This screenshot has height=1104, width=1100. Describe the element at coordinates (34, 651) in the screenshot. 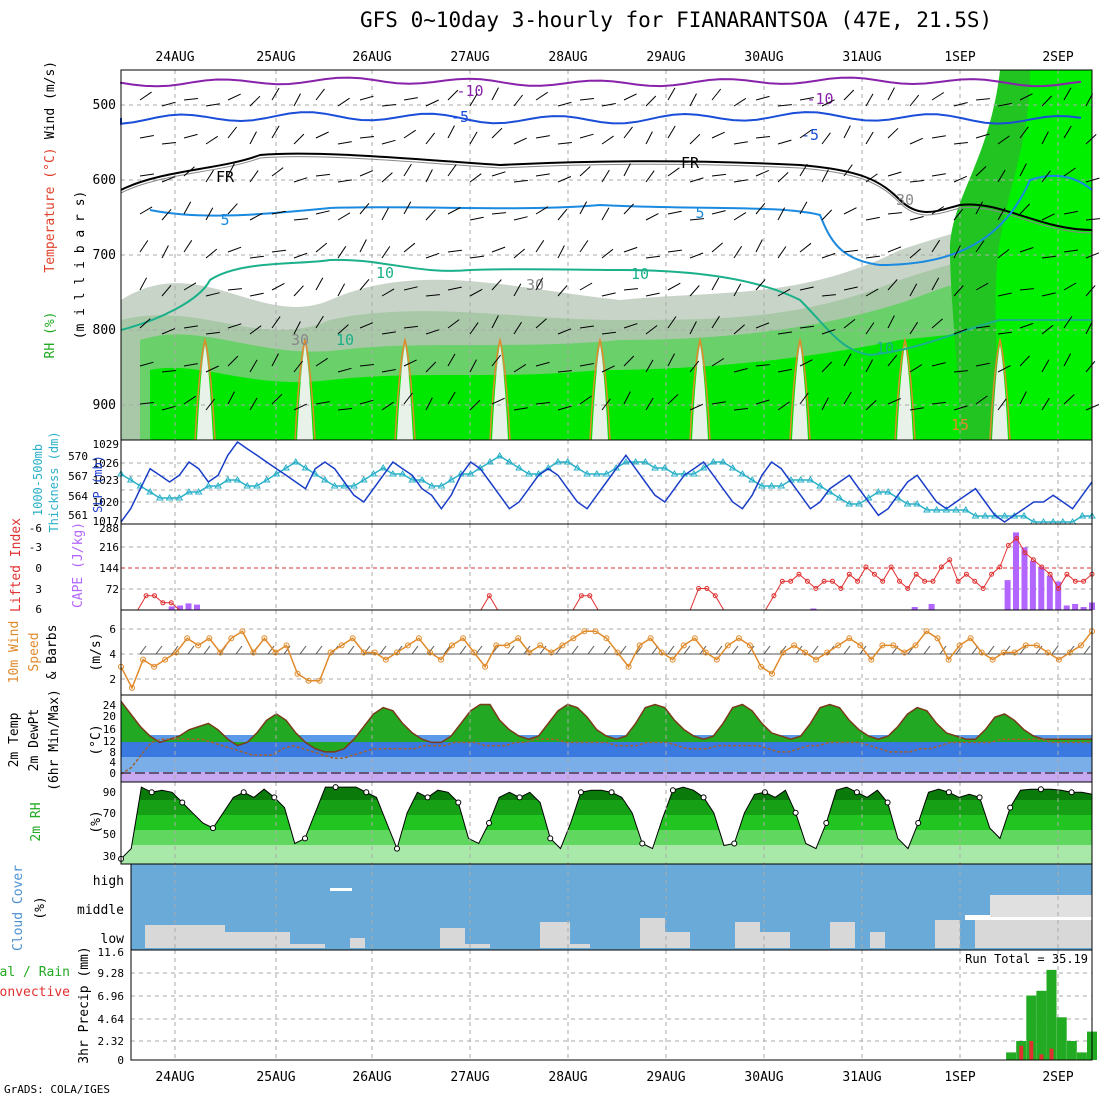

I see `axis-label: Speed` at that location.